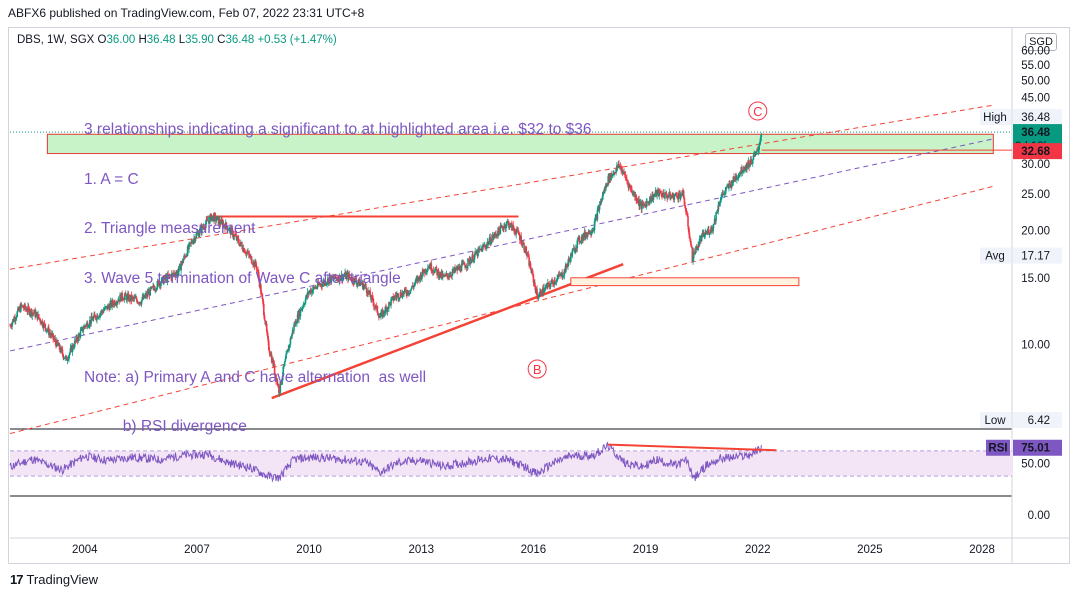  Describe the element at coordinates (1035, 81) in the screenshot. I see `price-tick: 50.00` at that location.